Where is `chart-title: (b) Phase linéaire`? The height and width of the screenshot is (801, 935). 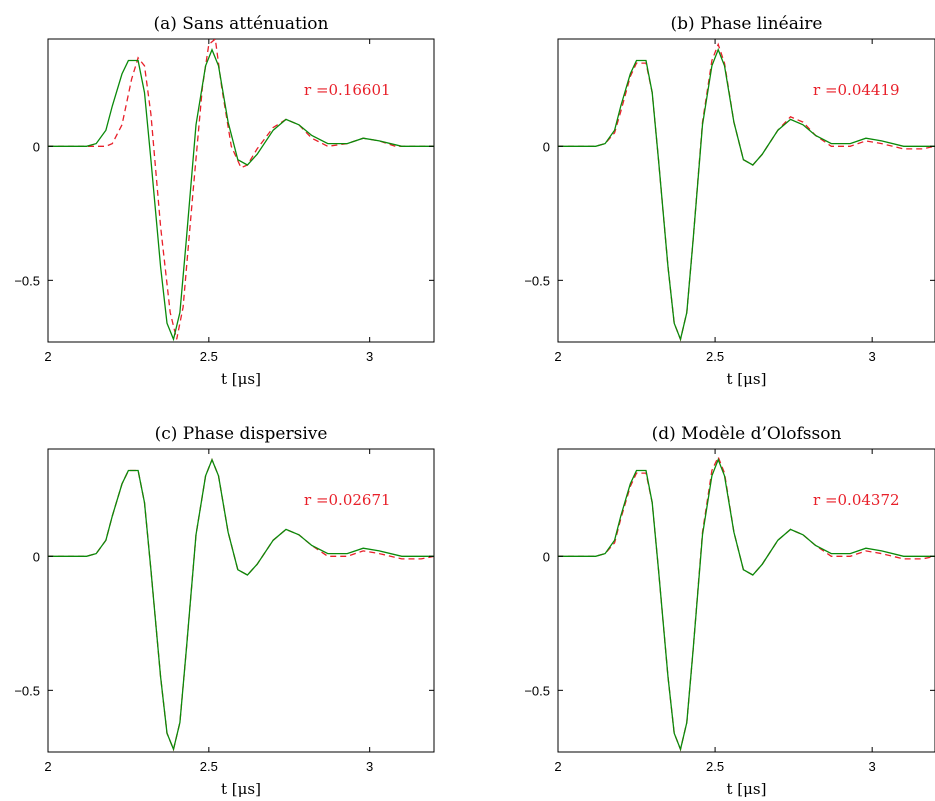
chart-title: (b) Phase linéaire is located at coordinates (747, 24).